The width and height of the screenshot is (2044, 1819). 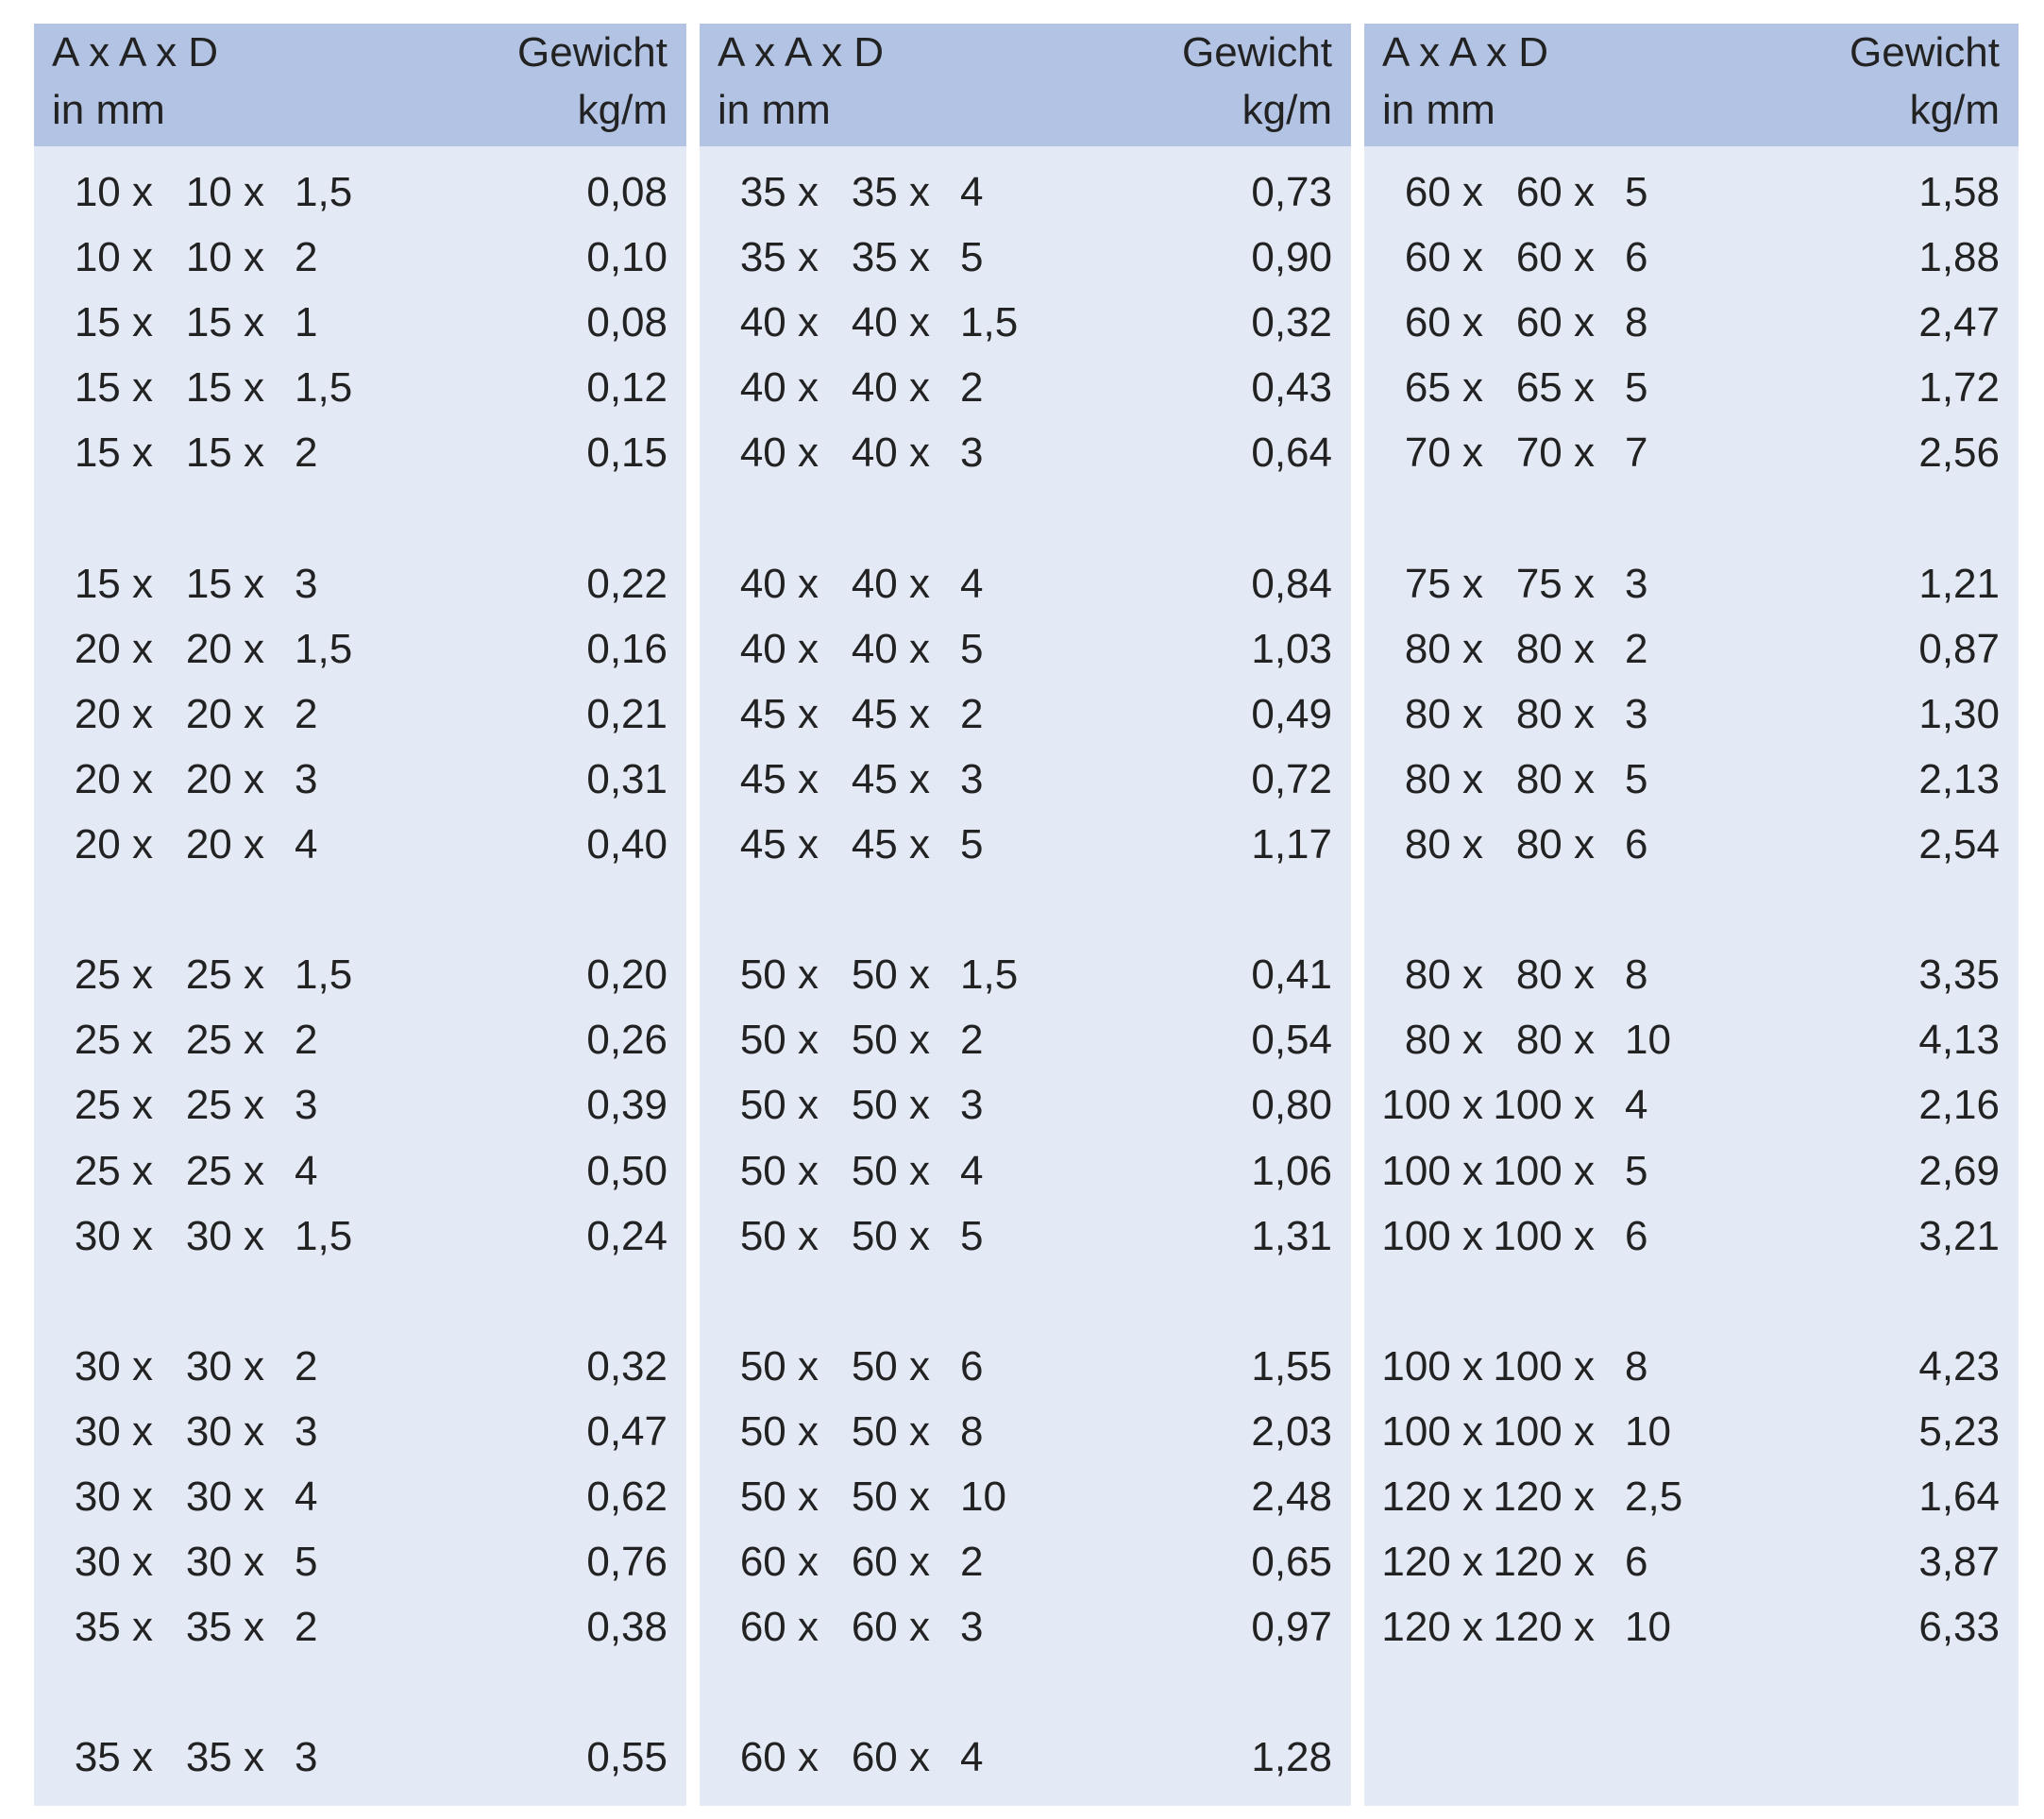 I want to click on dimension-b: 100 x, so click(x=1544, y=1105).